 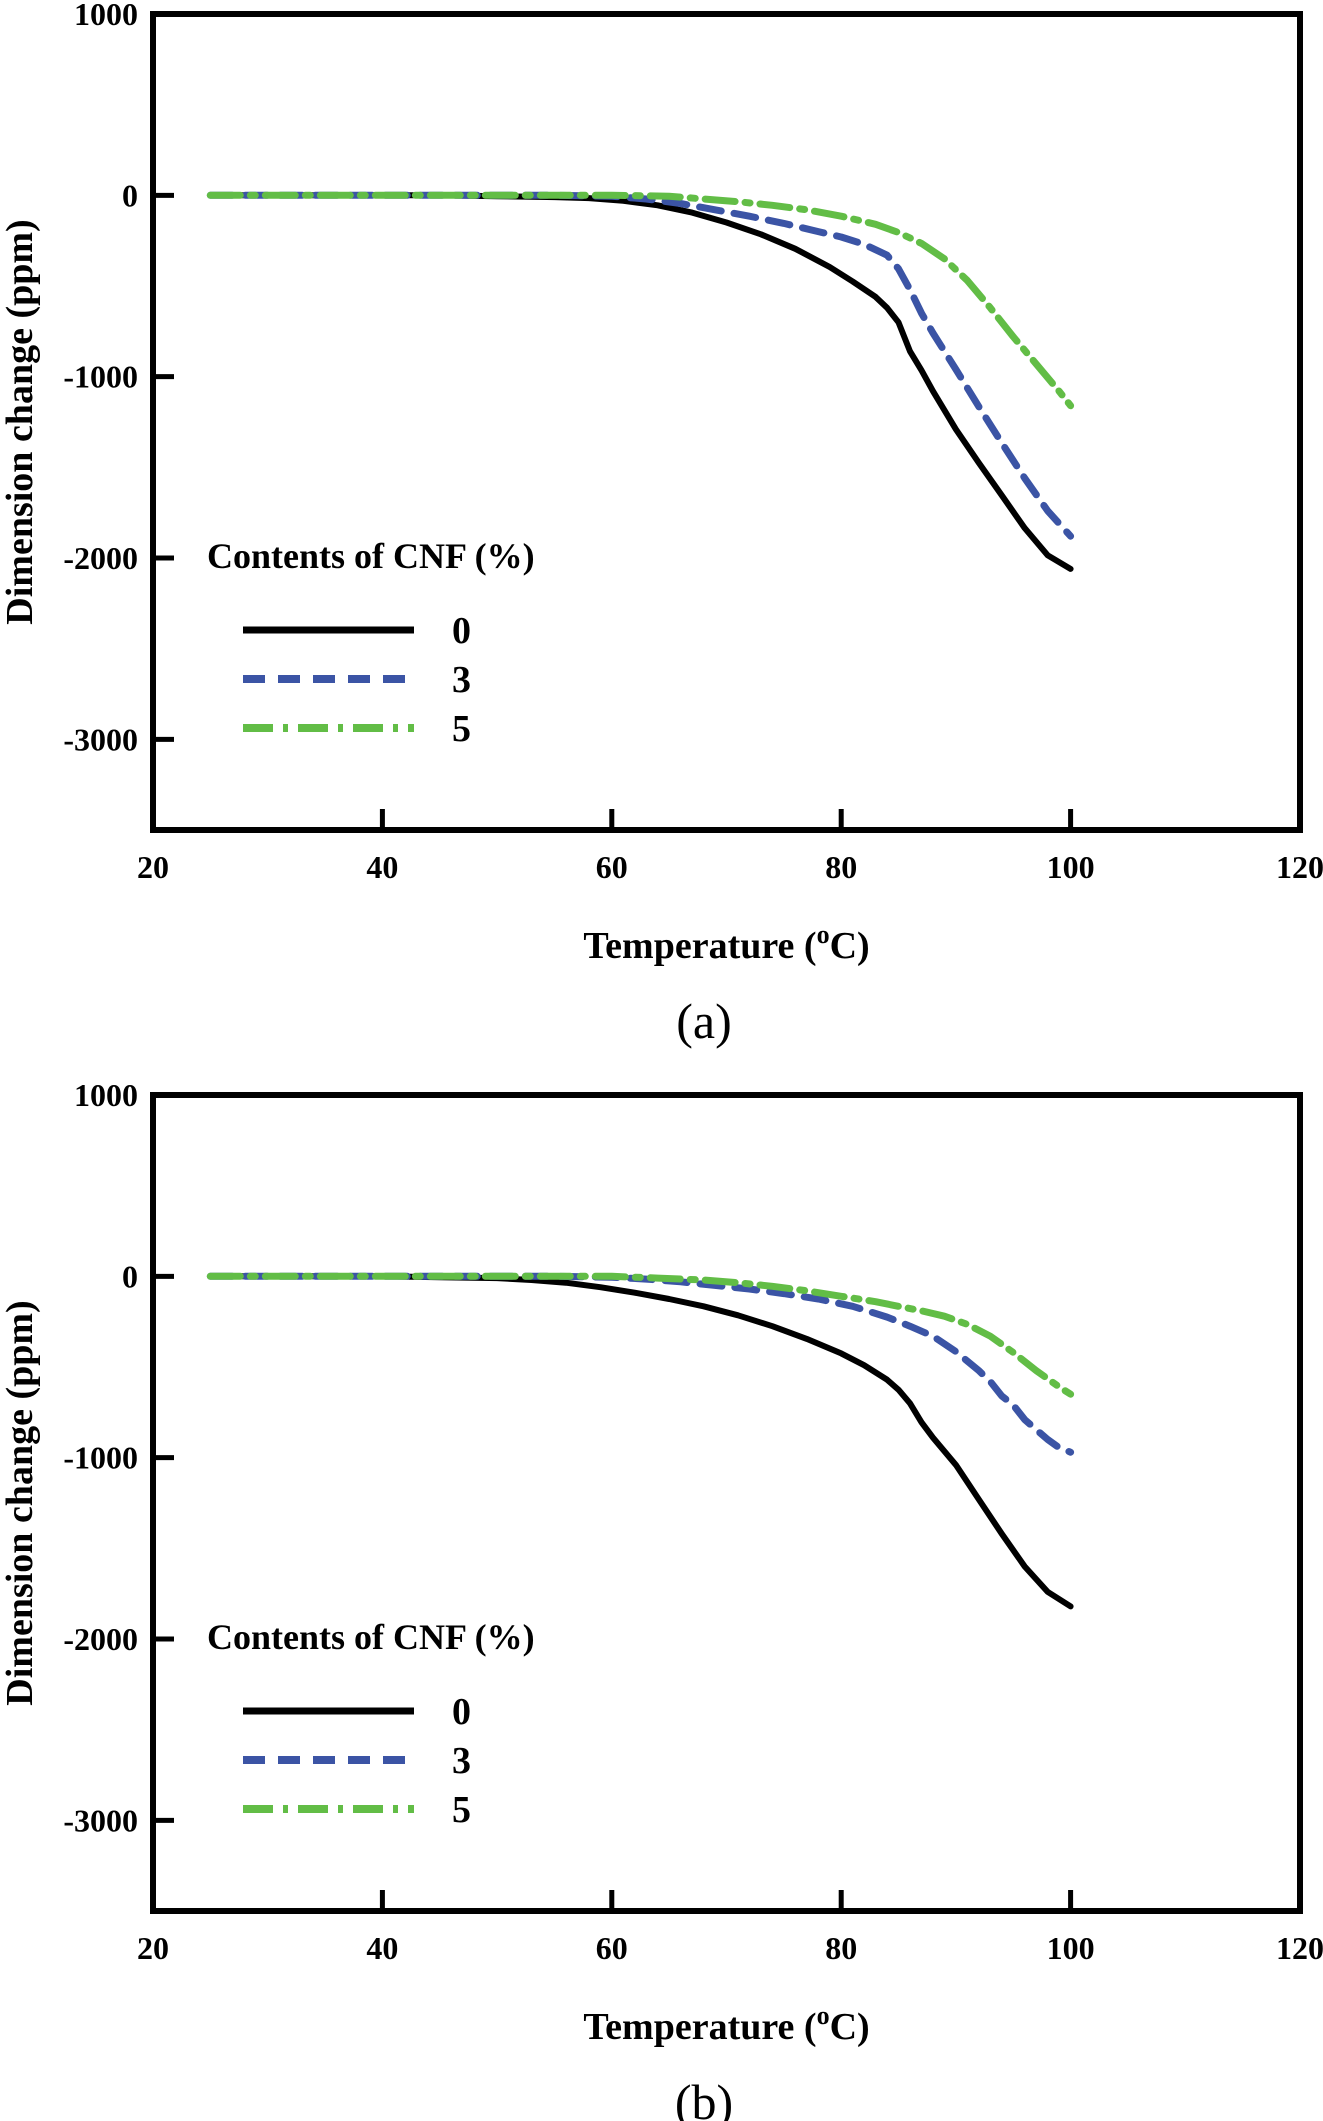 I want to click on panel-b-caption: (b), so click(x=704, y=2097).